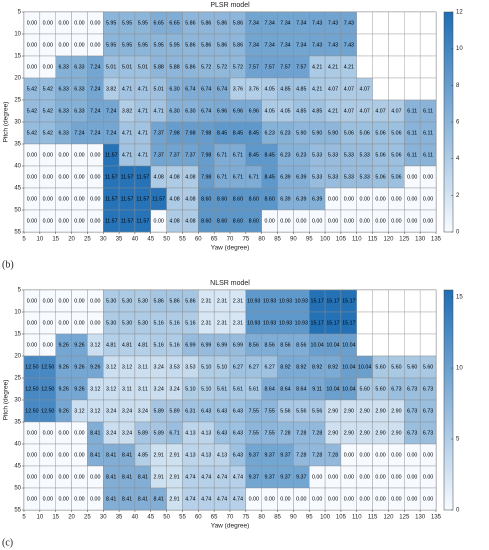  Describe the element at coordinates (285, 177) in the screenshot. I see `cell-label: 6.39` at that location.